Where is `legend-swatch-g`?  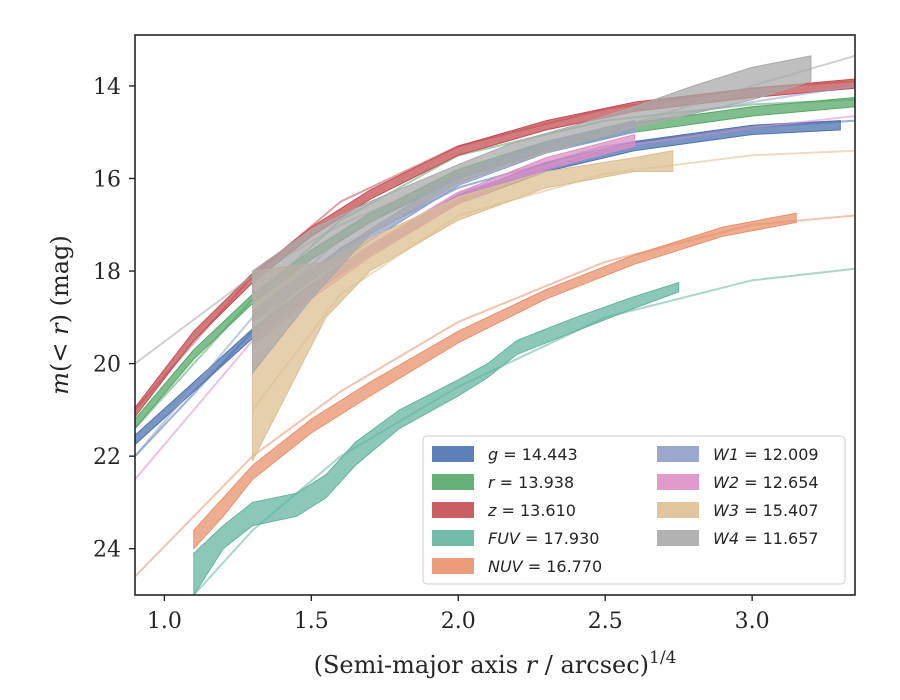 legend-swatch-g is located at coordinates (453, 454).